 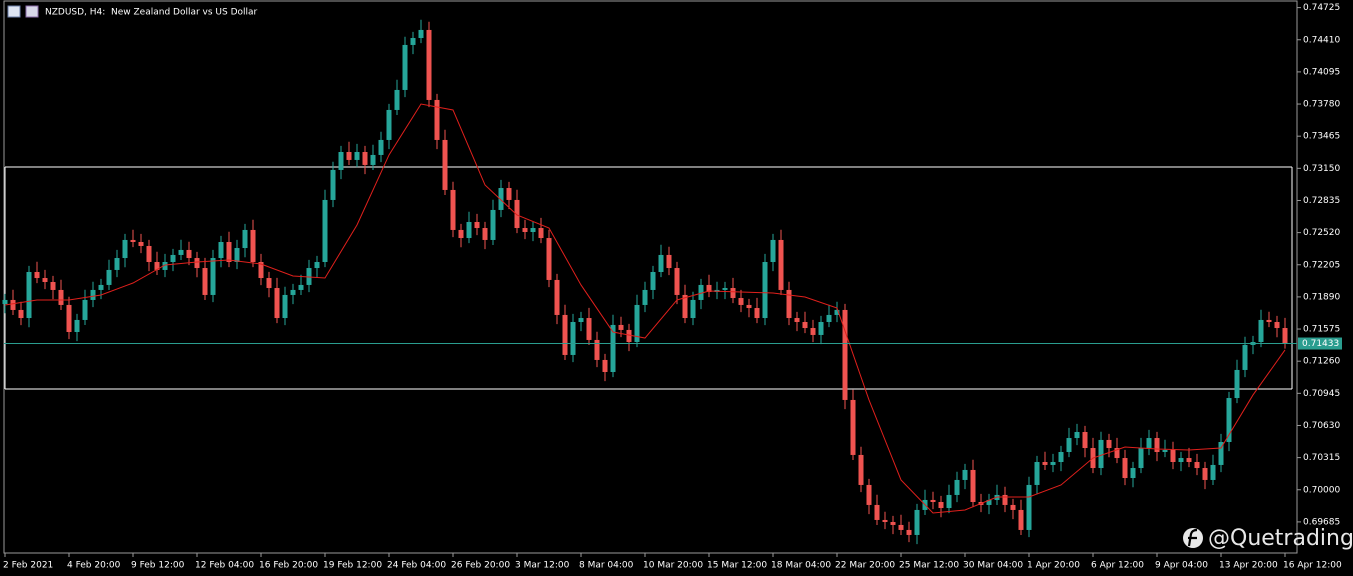 What do you see at coordinates (929, 566) in the screenshot?
I see `x-tick-label: 25 Mar 12:00` at bounding box center [929, 566].